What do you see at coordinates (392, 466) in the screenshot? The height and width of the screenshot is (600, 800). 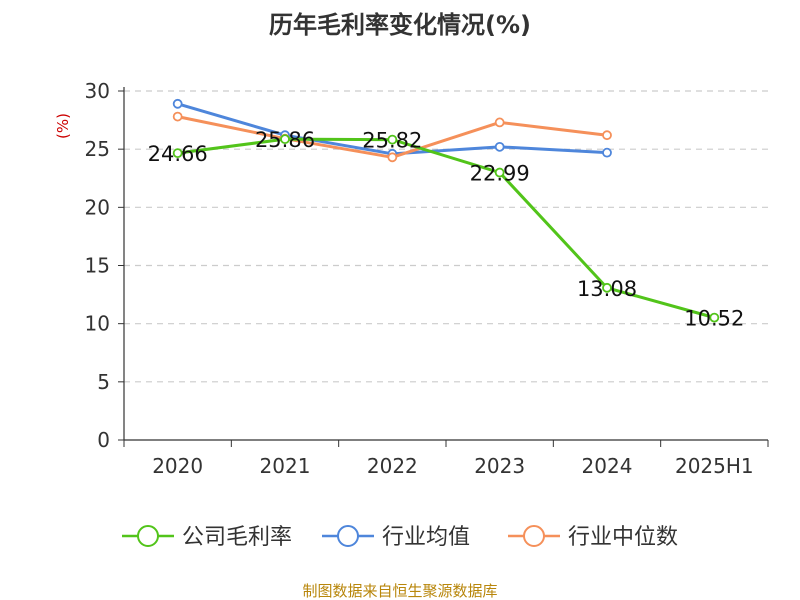 I see `x-tick-label: 2022` at bounding box center [392, 466].